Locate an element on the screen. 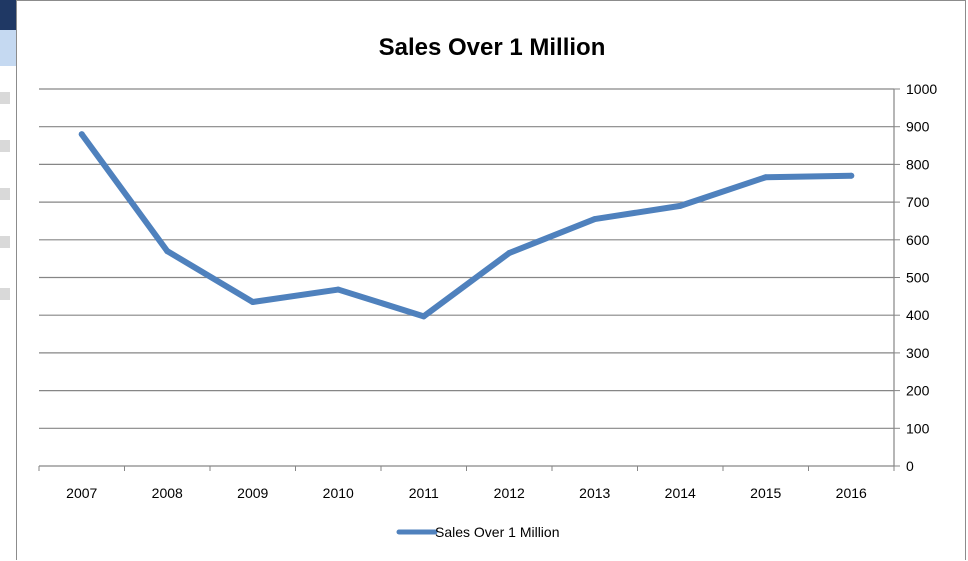 The width and height of the screenshot is (968, 561). y-tick-label: 100 is located at coordinates (918, 428).